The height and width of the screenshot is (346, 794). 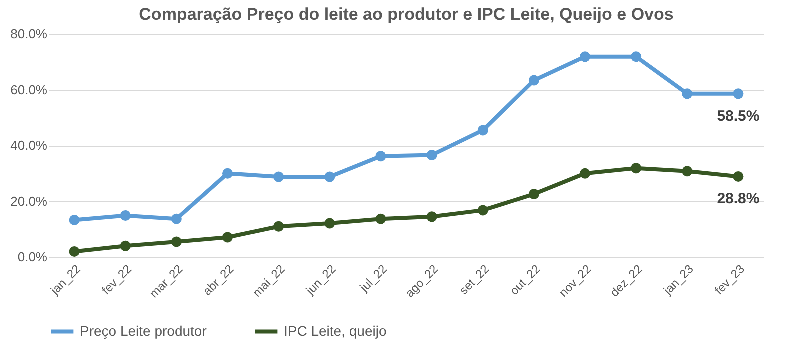 What do you see at coordinates (335, 330) in the screenshot?
I see `legend-label: IPC Leite, queijo` at bounding box center [335, 330].